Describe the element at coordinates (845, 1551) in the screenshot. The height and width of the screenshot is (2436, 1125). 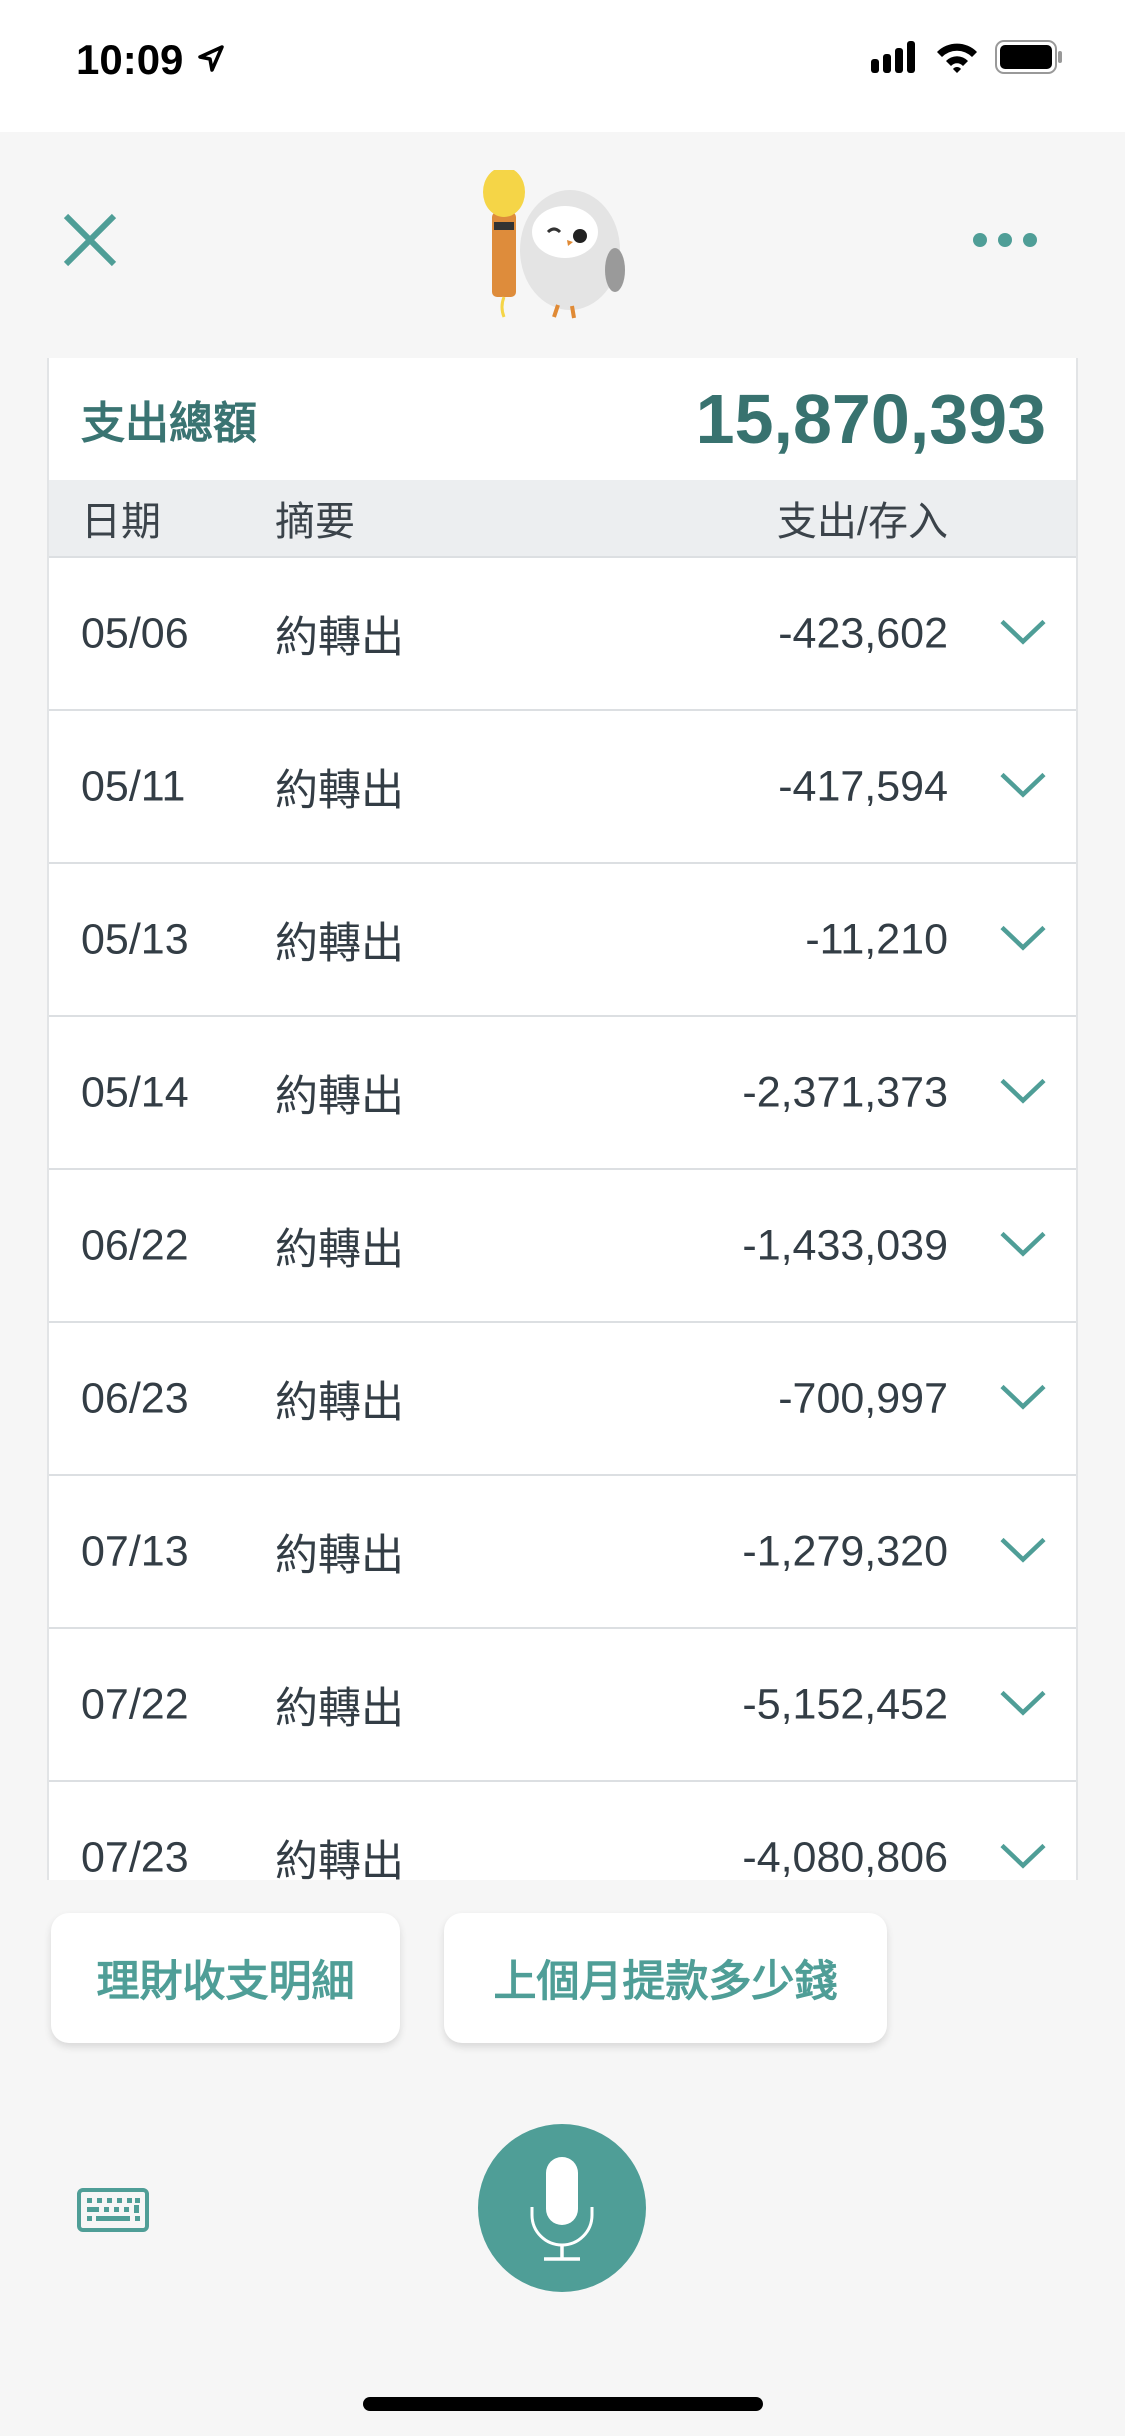
I see `row-amount: -1,279,320` at that location.